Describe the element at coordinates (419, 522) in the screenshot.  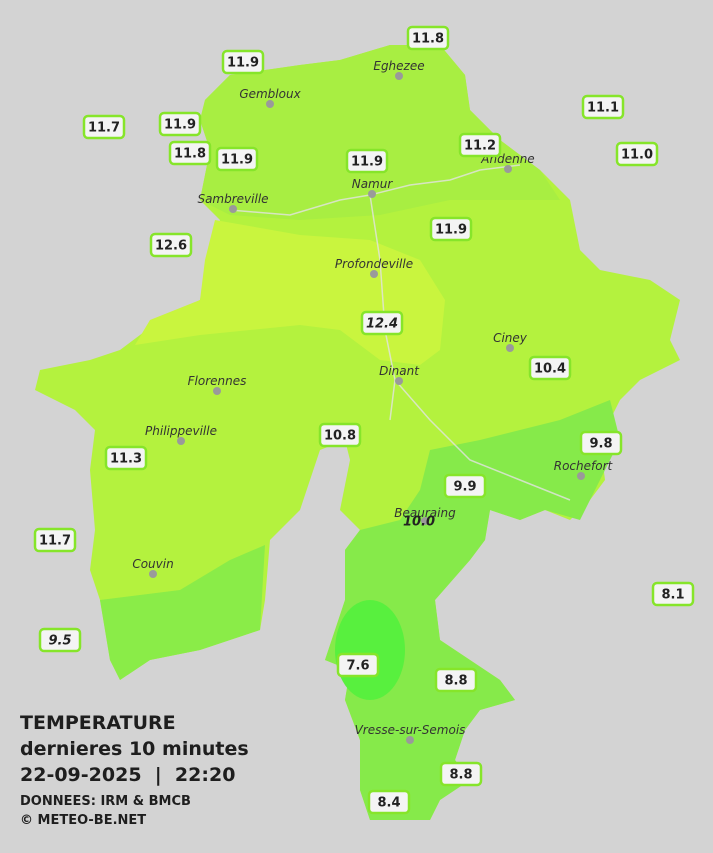
I see `reading: 10.0` at that location.